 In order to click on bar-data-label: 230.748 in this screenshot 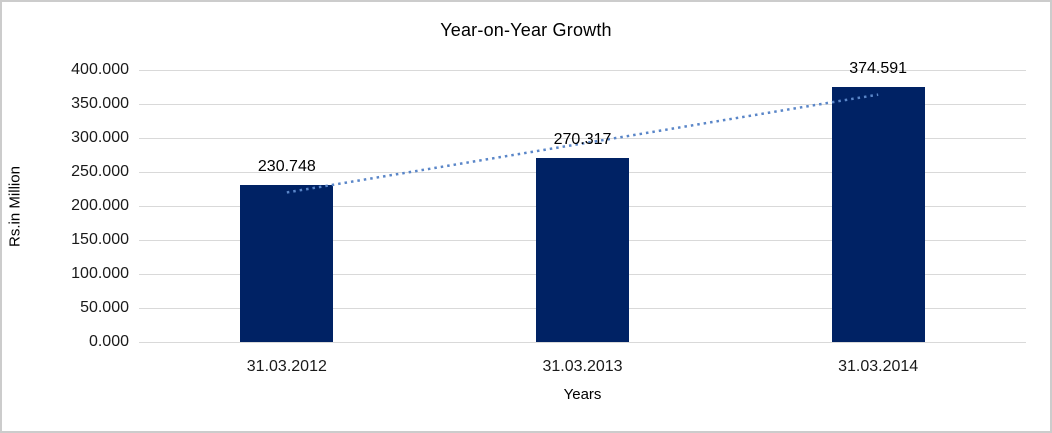, I will do `click(286, 167)`.